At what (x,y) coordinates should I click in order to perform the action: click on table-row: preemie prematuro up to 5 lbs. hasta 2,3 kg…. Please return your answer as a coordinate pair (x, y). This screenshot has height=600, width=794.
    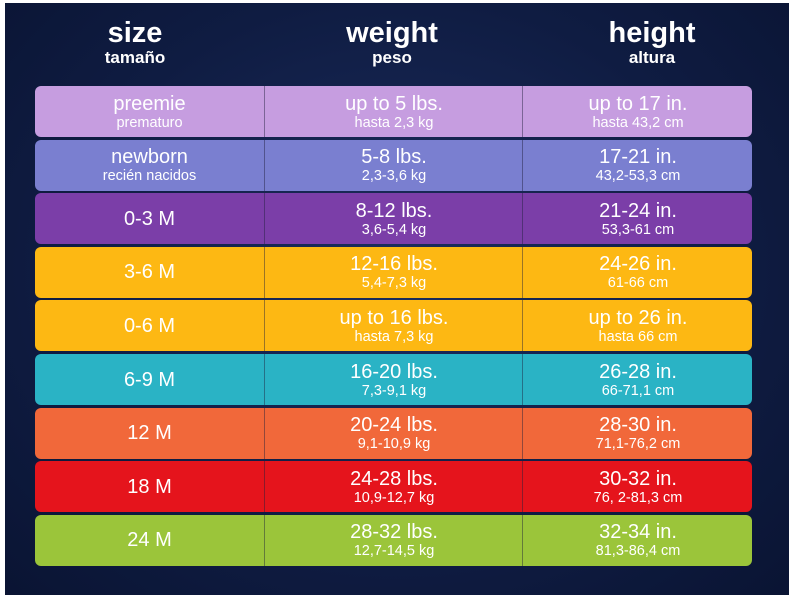
    Looking at the image, I should click on (393, 111).